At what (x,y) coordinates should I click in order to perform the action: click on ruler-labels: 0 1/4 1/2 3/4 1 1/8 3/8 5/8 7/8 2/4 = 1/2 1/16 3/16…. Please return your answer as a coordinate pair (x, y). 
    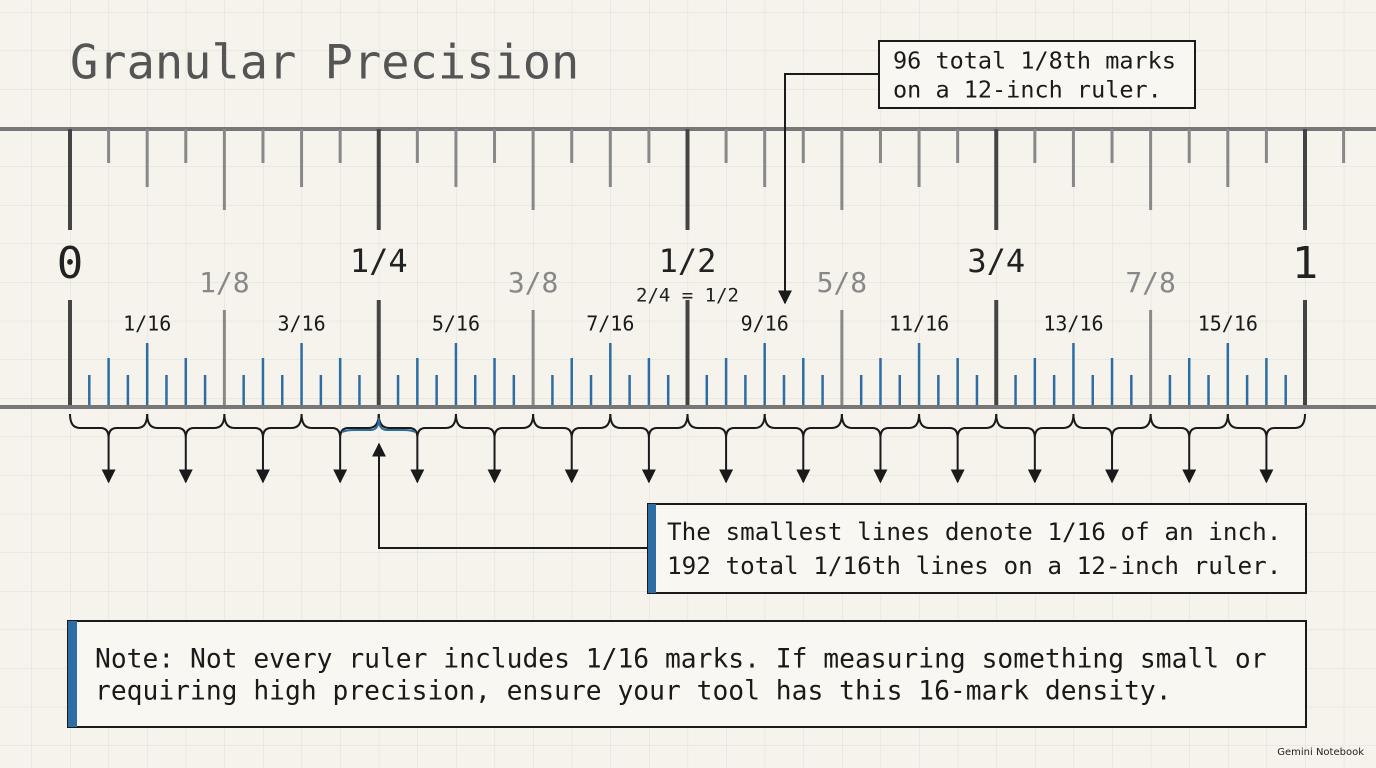
    Looking at the image, I should click on (688, 287).